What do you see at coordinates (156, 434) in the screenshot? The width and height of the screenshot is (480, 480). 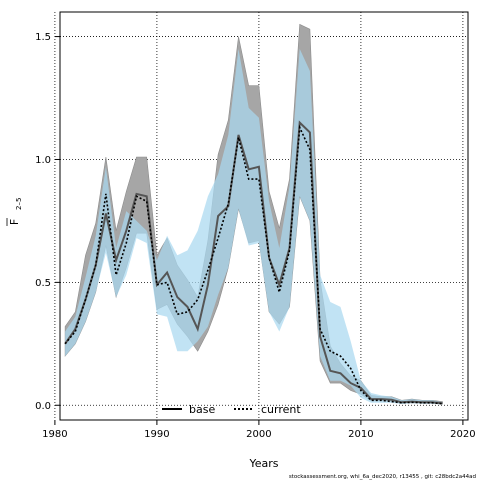 I see `x-tick-label-1990: 1990` at bounding box center [156, 434].